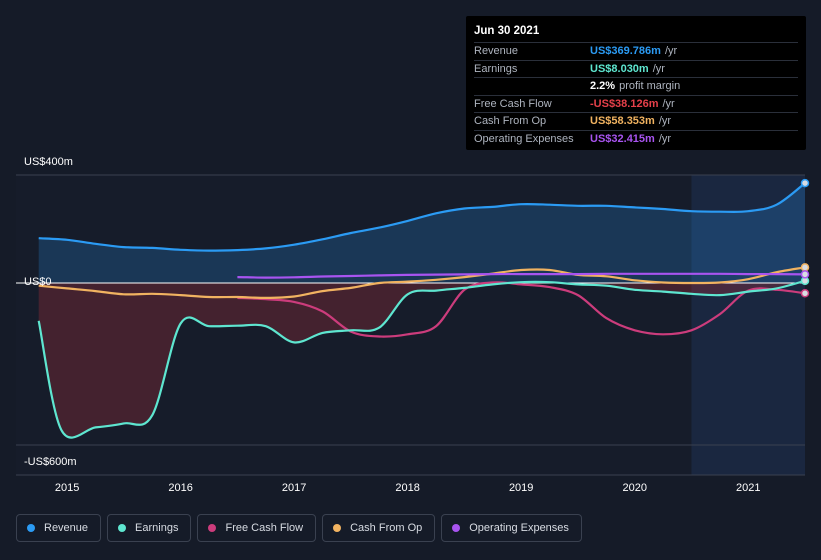 The image size is (821, 560). I want to click on series-line-revenue, so click(422, 217).